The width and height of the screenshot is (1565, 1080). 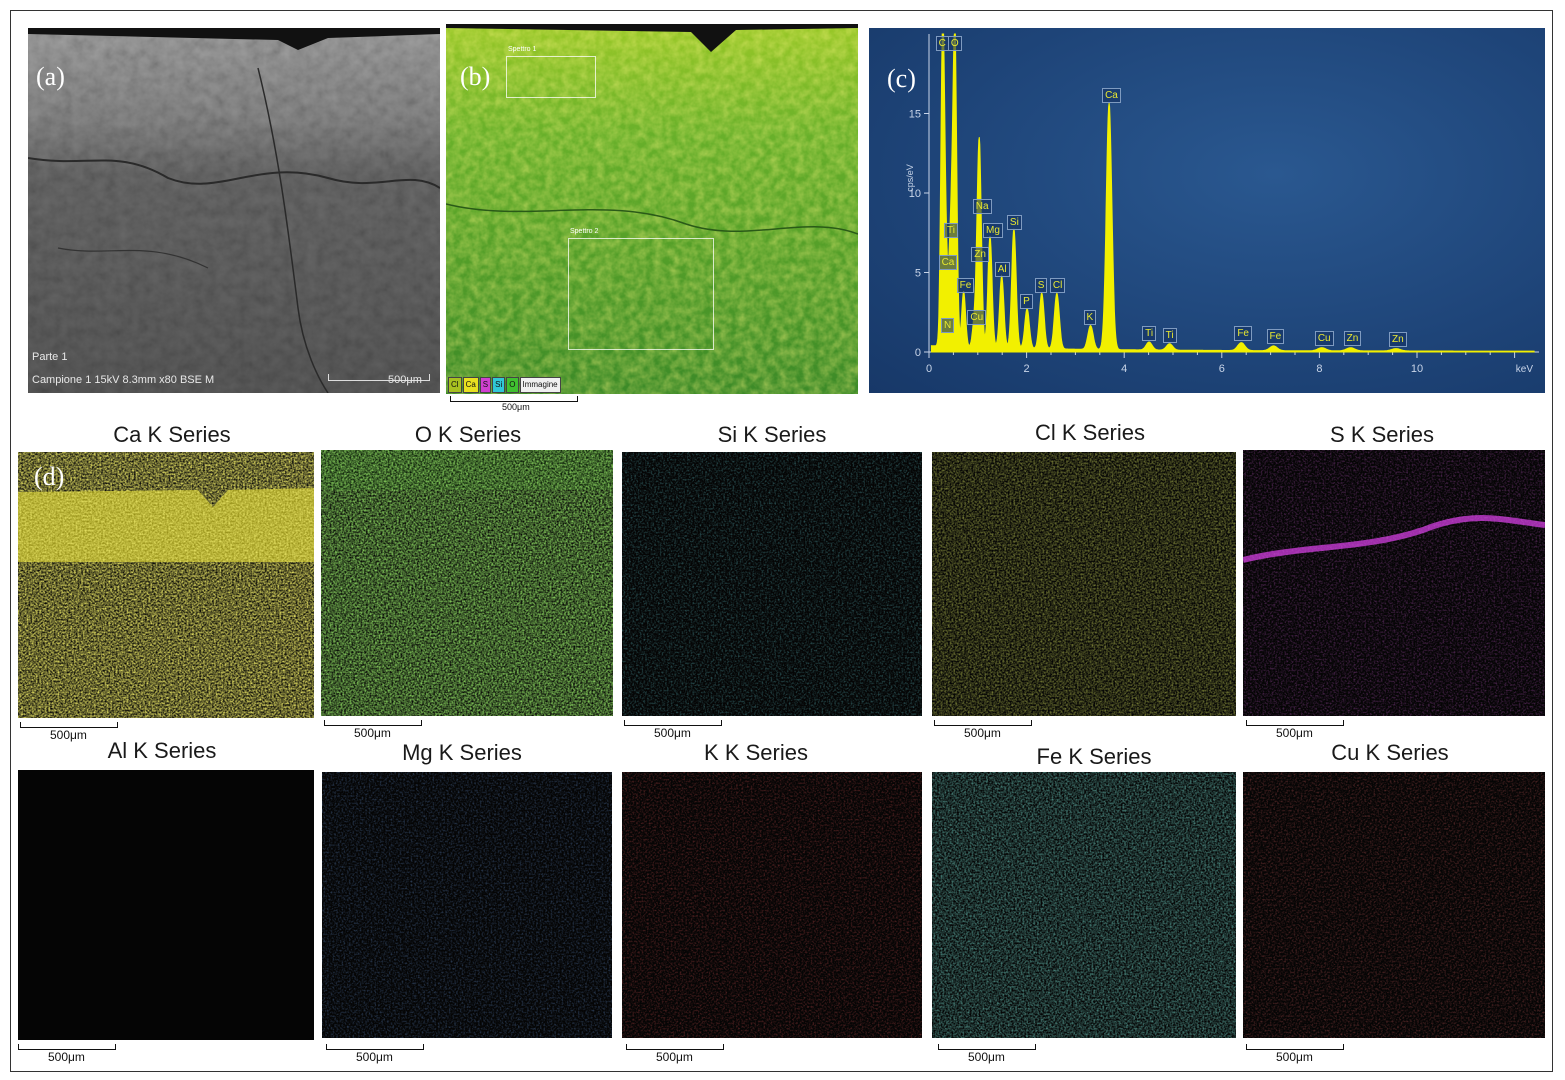 I want to click on element-map-s, so click(x=1394, y=583).